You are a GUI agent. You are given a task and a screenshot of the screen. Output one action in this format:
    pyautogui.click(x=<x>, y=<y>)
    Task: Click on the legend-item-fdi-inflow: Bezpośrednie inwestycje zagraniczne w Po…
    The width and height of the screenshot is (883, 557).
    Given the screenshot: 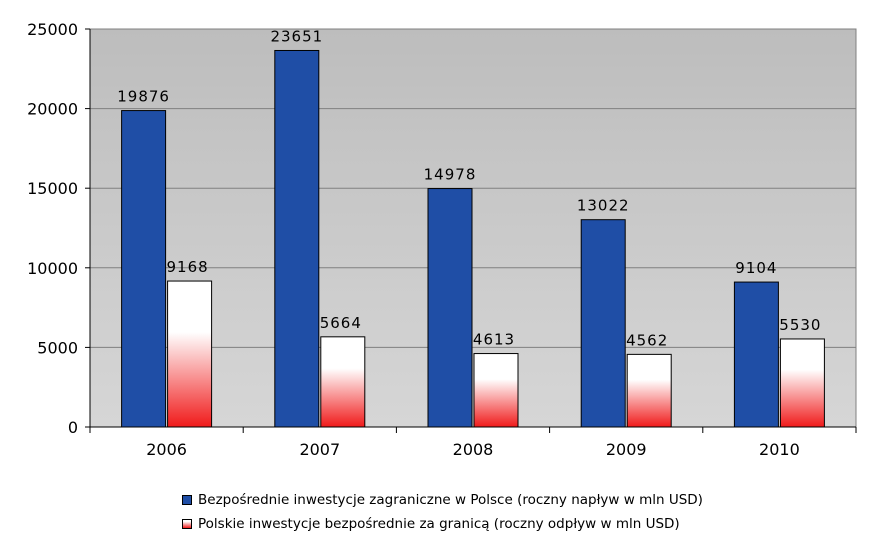 What is the action you would take?
    pyautogui.click(x=442, y=500)
    